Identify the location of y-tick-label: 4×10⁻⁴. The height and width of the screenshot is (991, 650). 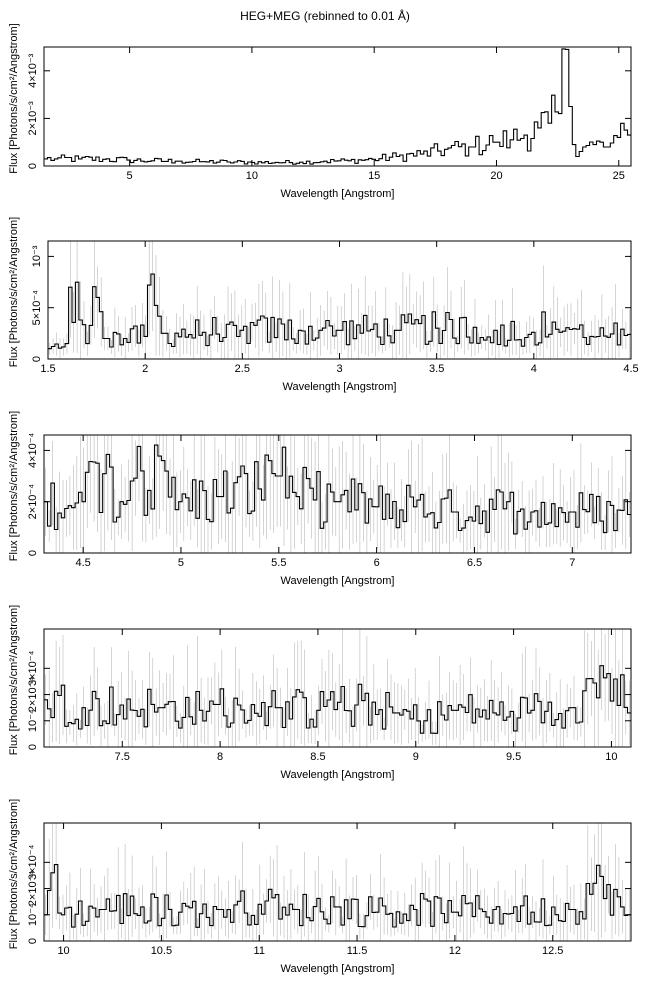
(33, 450).